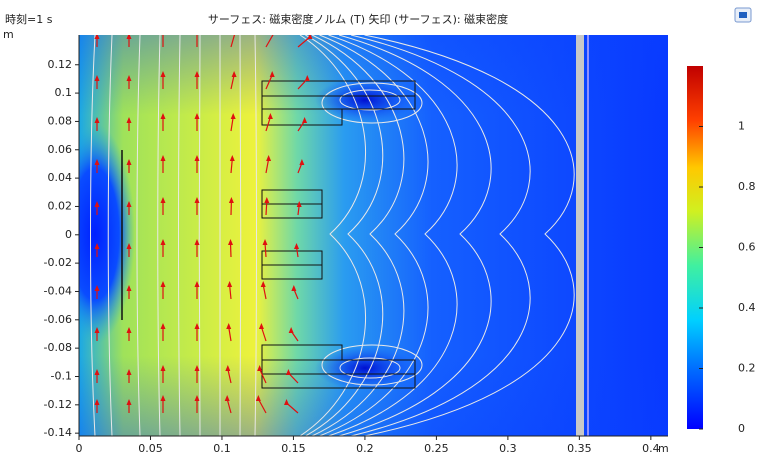 The height and width of the screenshot is (459, 758). I want to click on y-tick-label: -0.02, so click(58, 262).